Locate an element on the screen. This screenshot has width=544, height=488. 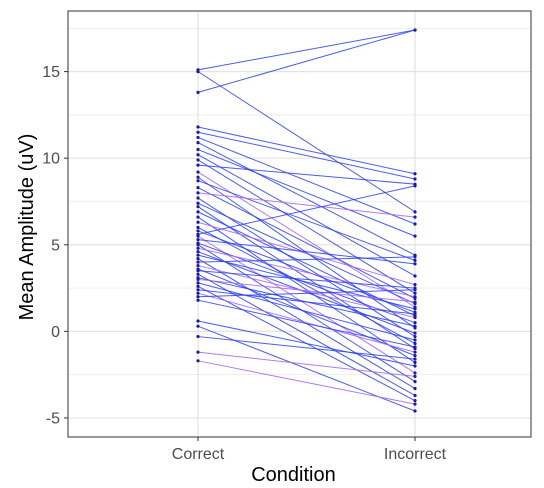
y-axis: -5 0 5 10 15 is located at coordinates (55, 245).